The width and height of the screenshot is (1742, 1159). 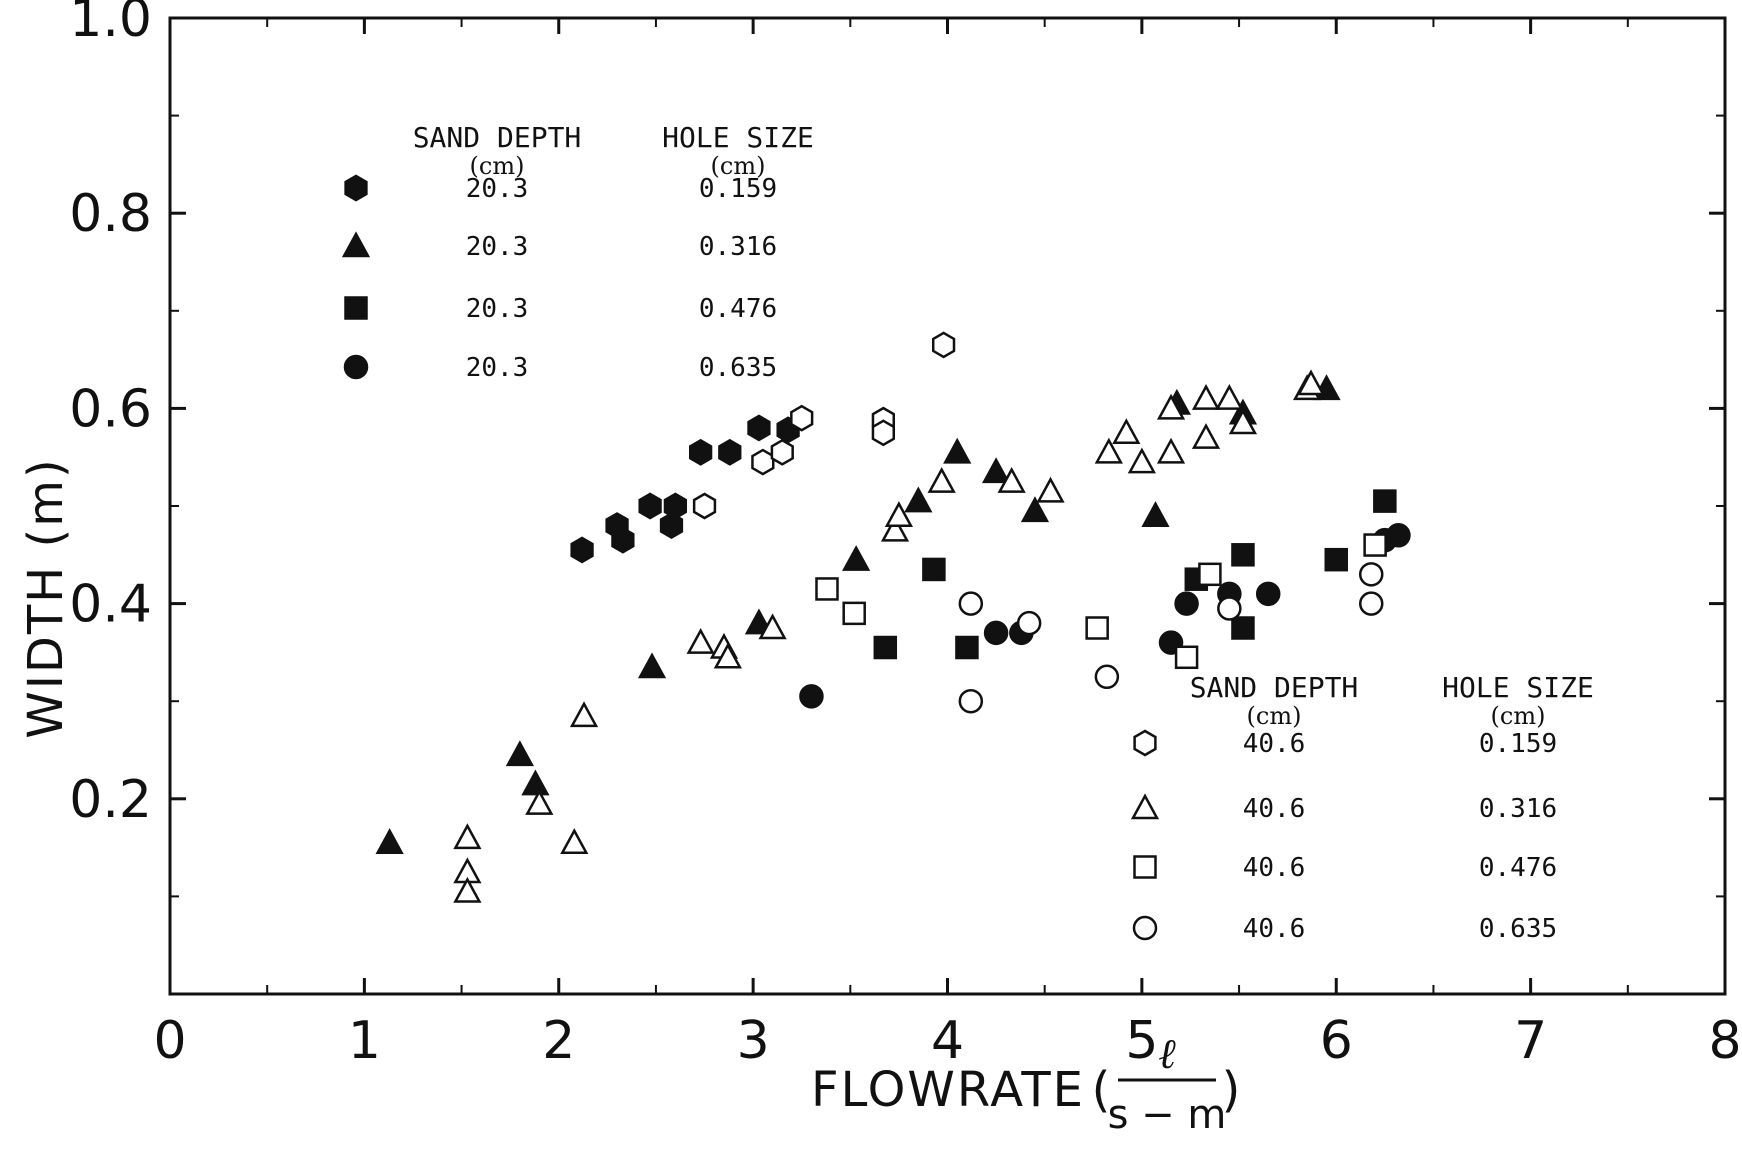 What do you see at coordinates (947, 1041) in the screenshot?
I see `x-tick-label: 4` at bounding box center [947, 1041].